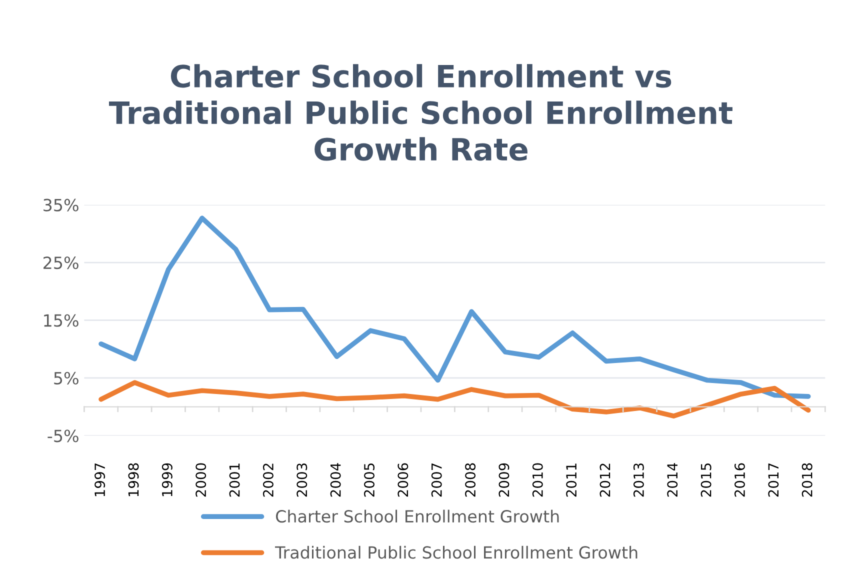 The image size is (842, 577). Describe the element at coordinates (369, 480) in the screenshot. I see `x-tick-label: 2005` at that location.